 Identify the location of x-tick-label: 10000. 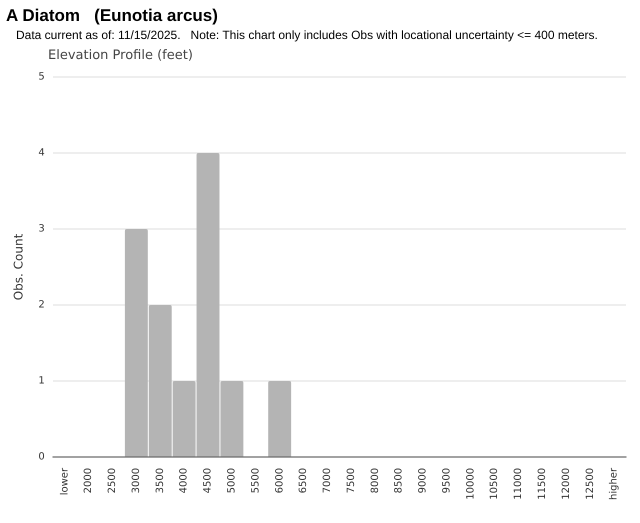
(470, 484).